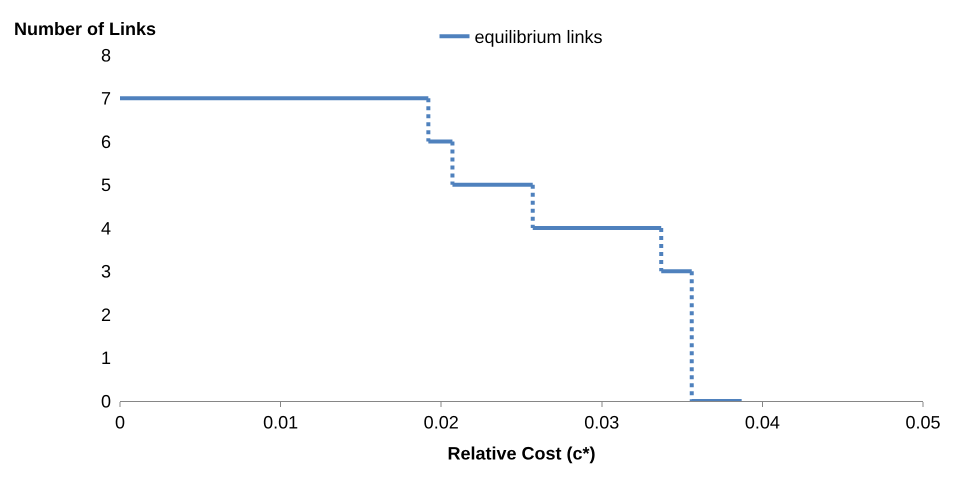 The height and width of the screenshot is (486, 953). Describe the element at coordinates (602, 422) in the screenshot. I see `x-tick-label: 0.03` at that location.